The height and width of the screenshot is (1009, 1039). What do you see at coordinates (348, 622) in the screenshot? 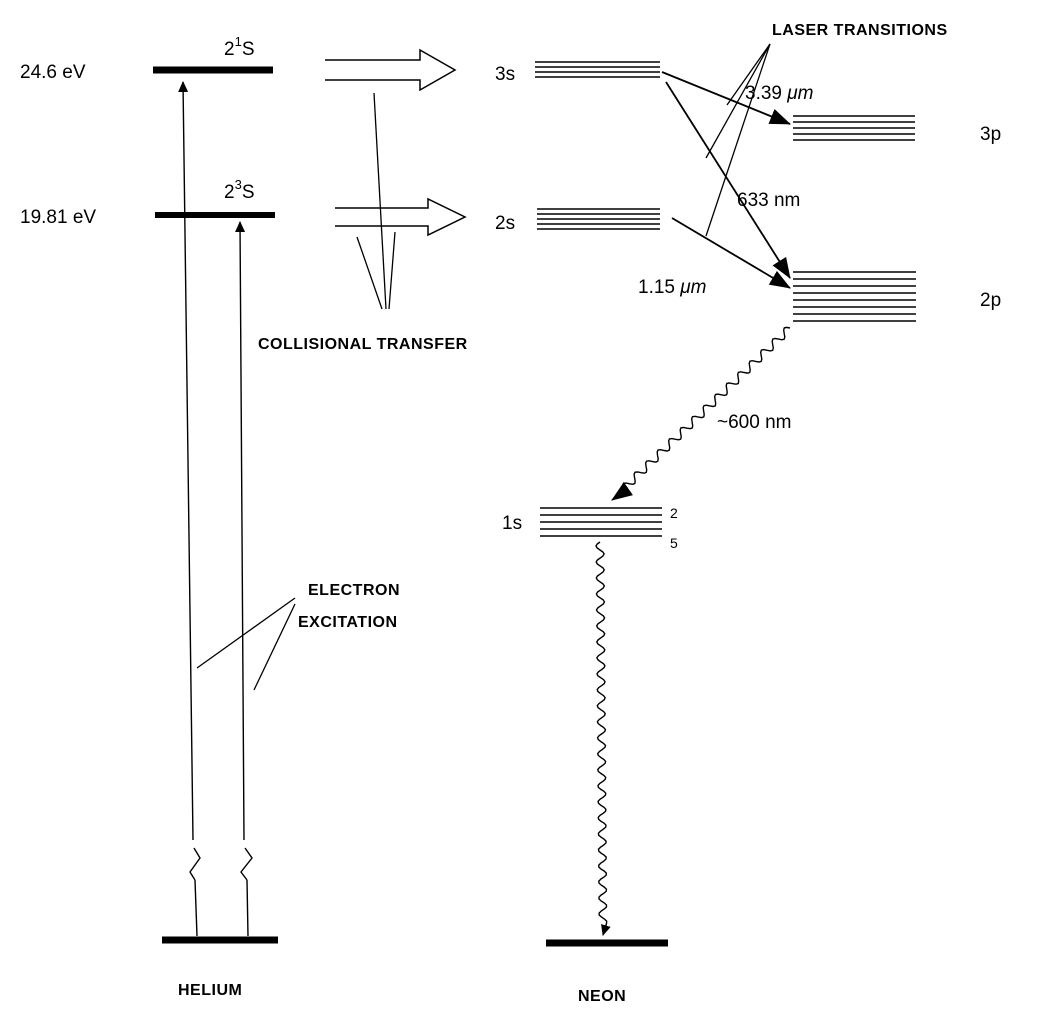
I see `electron-excitation-label-2: EXCITATION` at bounding box center [348, 622].